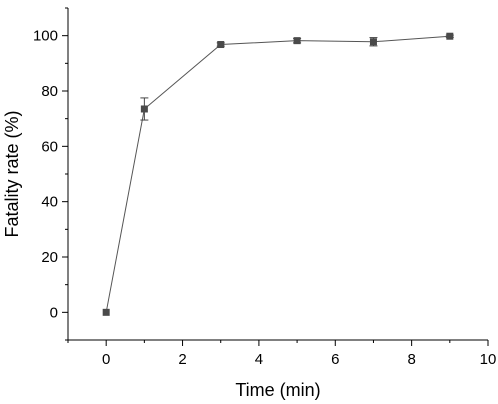 The width and height of the screenshot is (498, 404). What do you see at coordinates (277, 390) in the screenshot?
I see `x-axis-title: Time (min)` at bounding box center [277, 390].